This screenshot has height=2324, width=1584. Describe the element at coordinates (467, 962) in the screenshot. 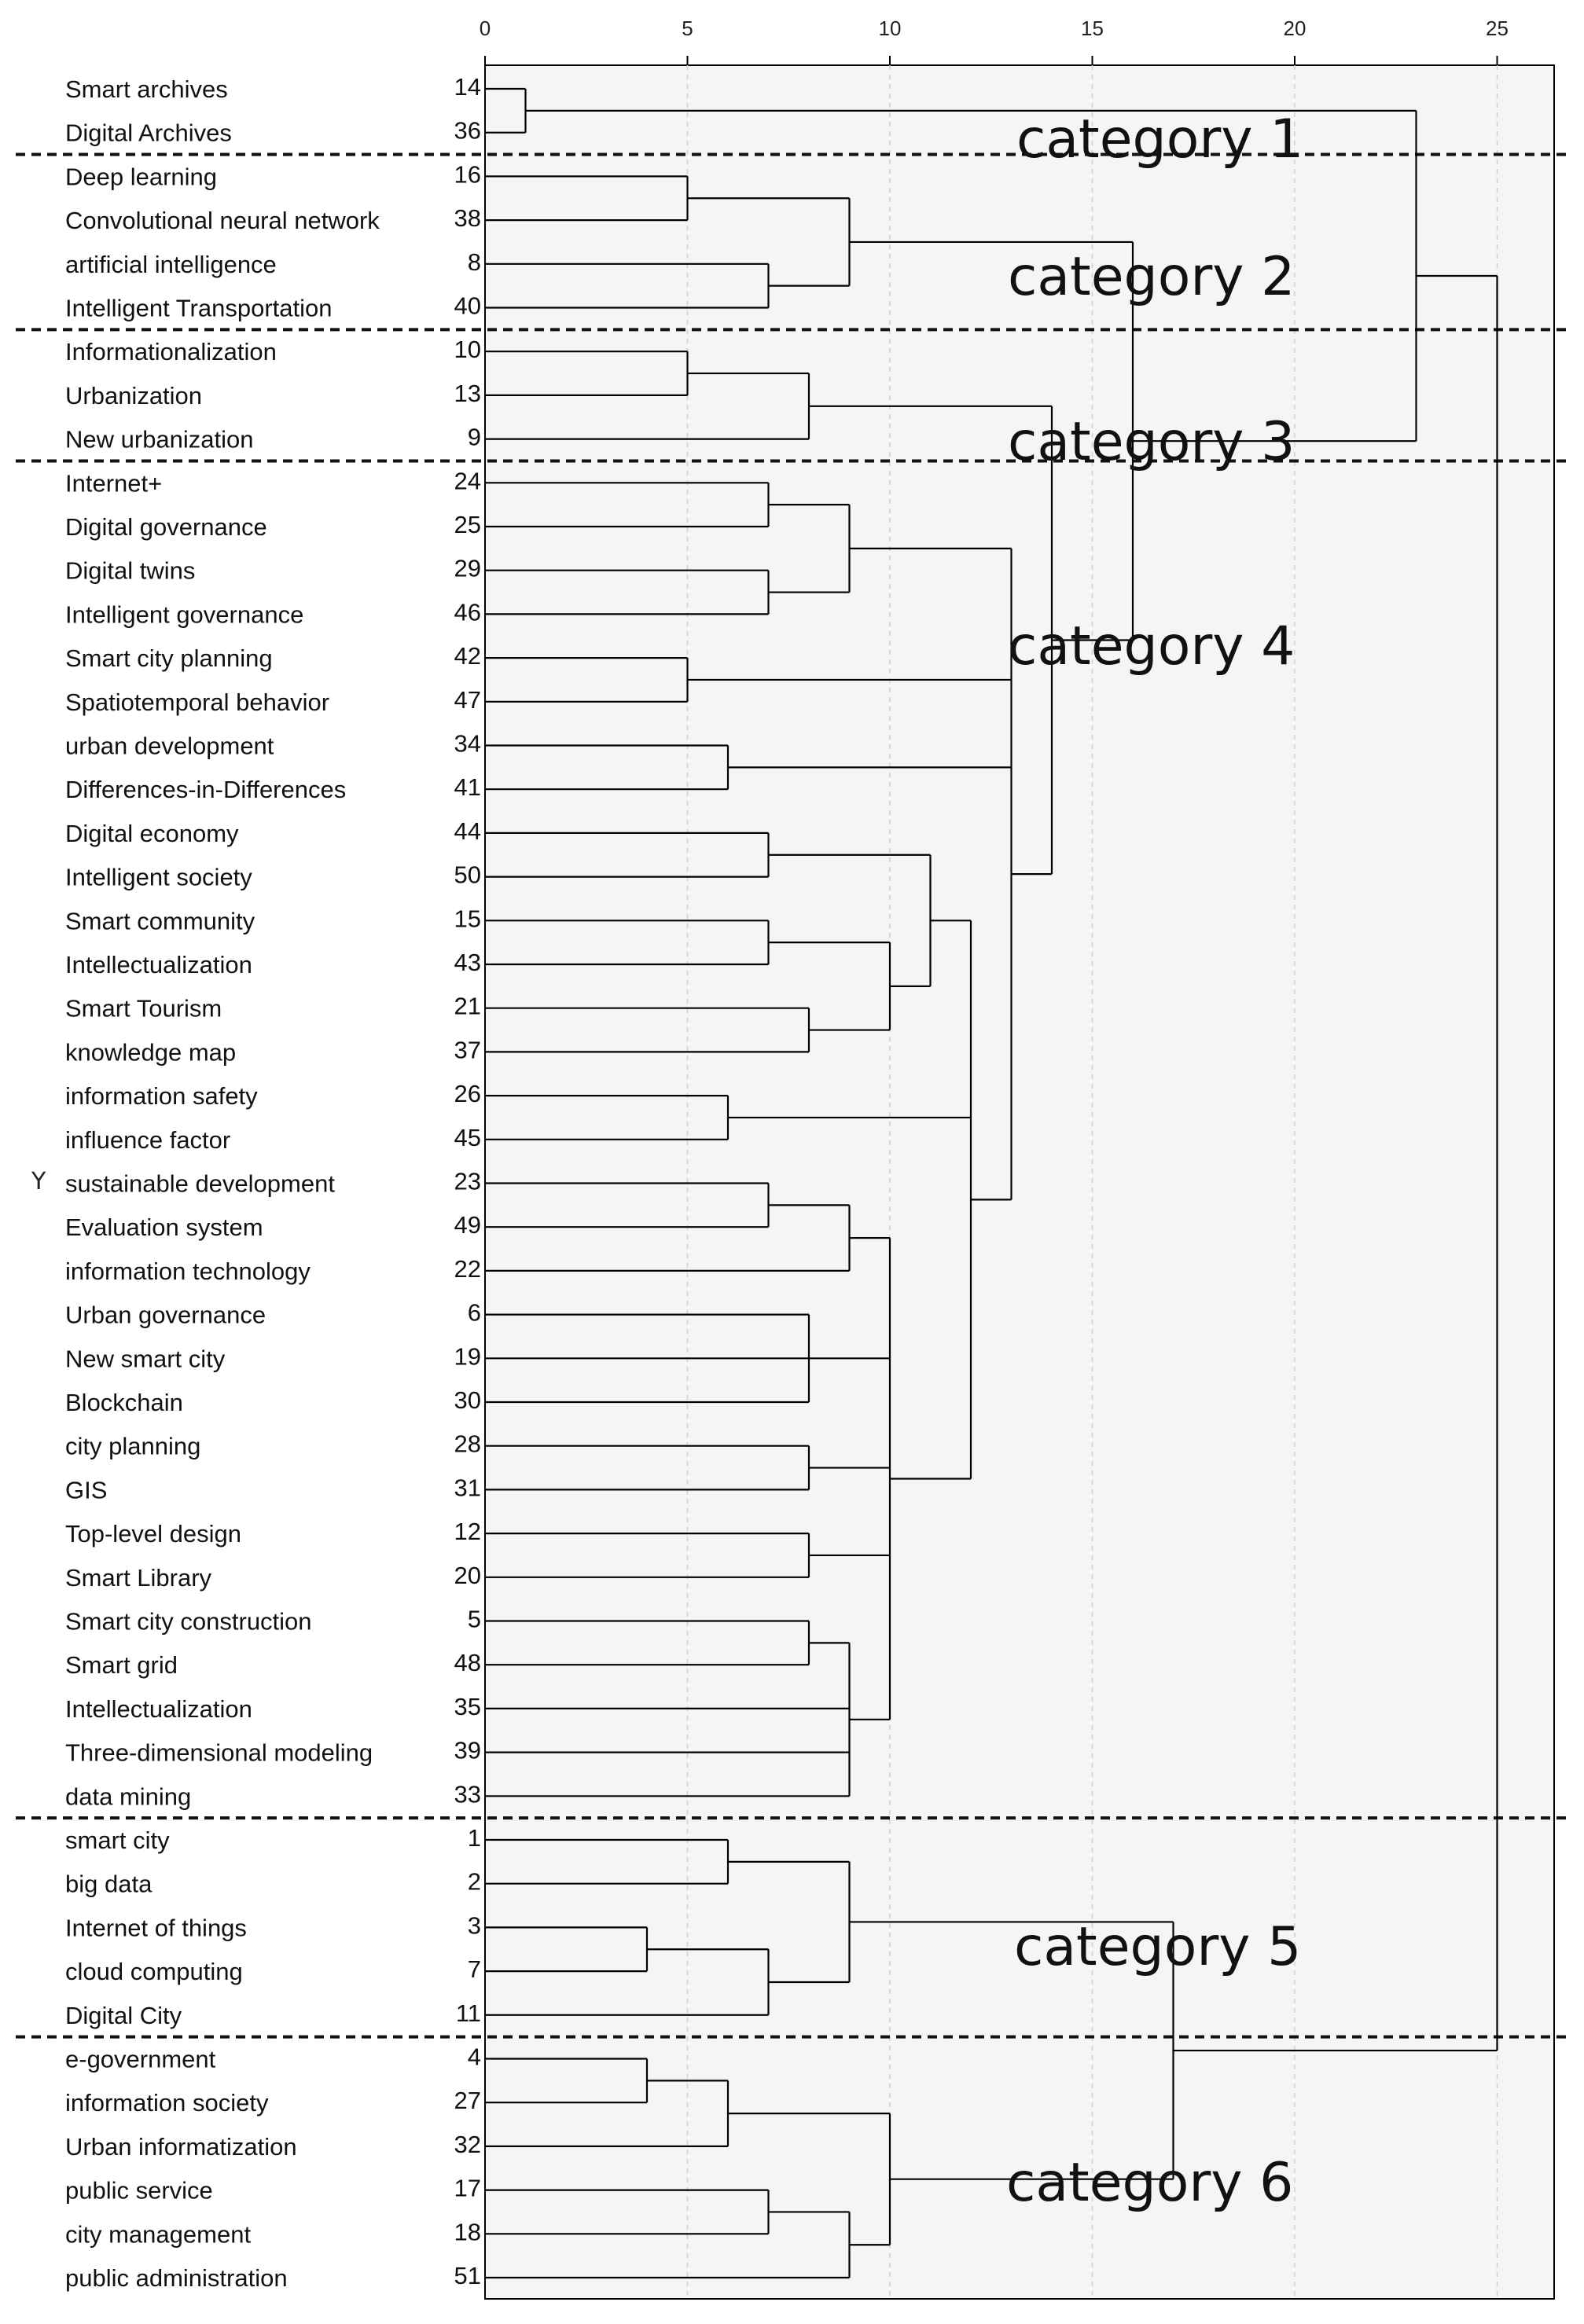

I see `leaf-id: 43` at that location.